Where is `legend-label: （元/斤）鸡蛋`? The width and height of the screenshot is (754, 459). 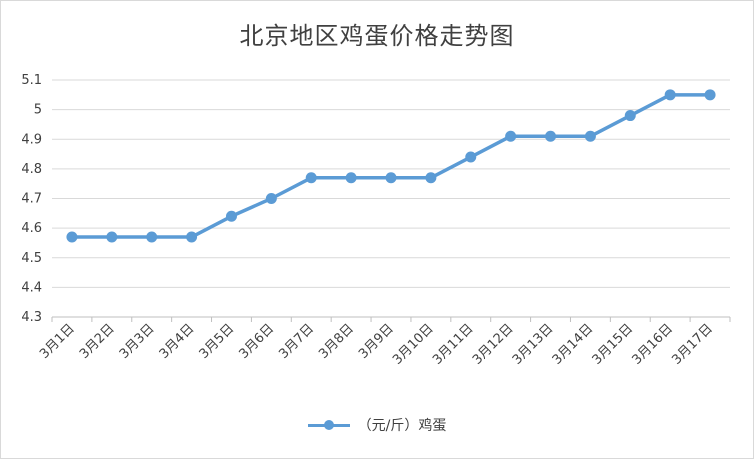 legend-label: （元/斤）鸡蛋 is located at coordinates (402, 426).